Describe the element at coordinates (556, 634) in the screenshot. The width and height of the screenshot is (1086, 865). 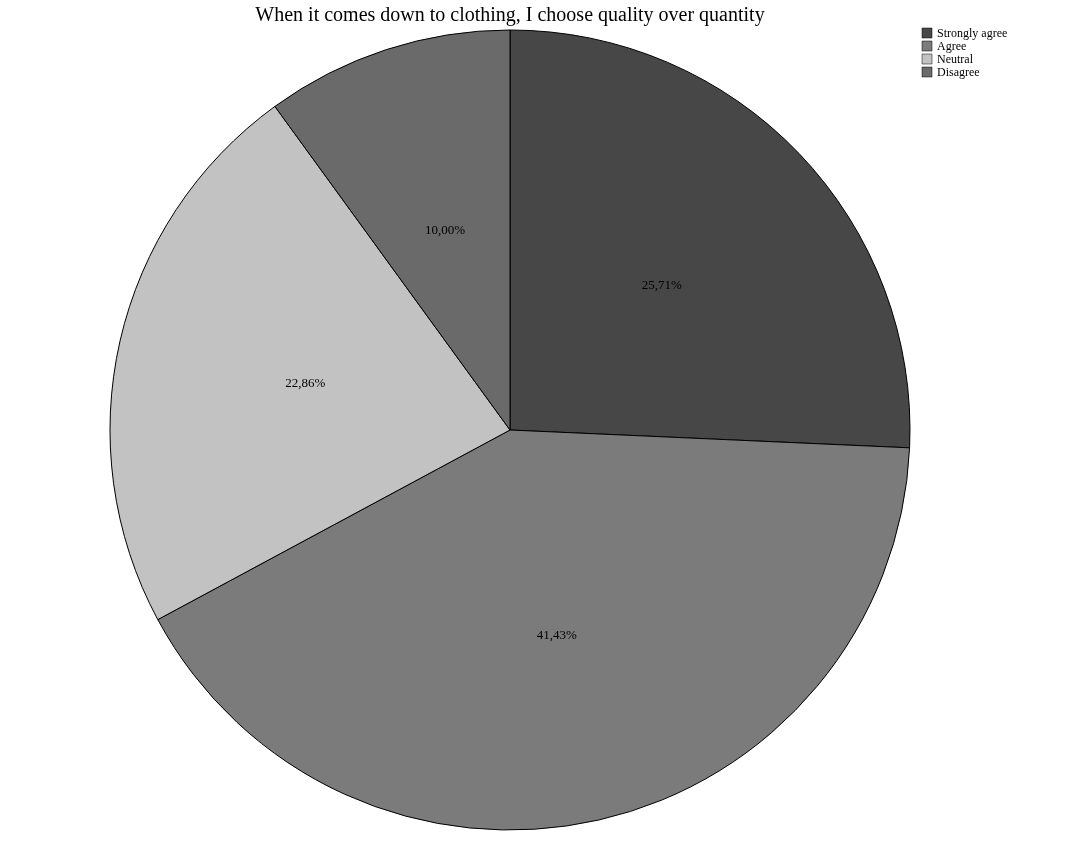
I see `data-label: 41,43%` at that location.